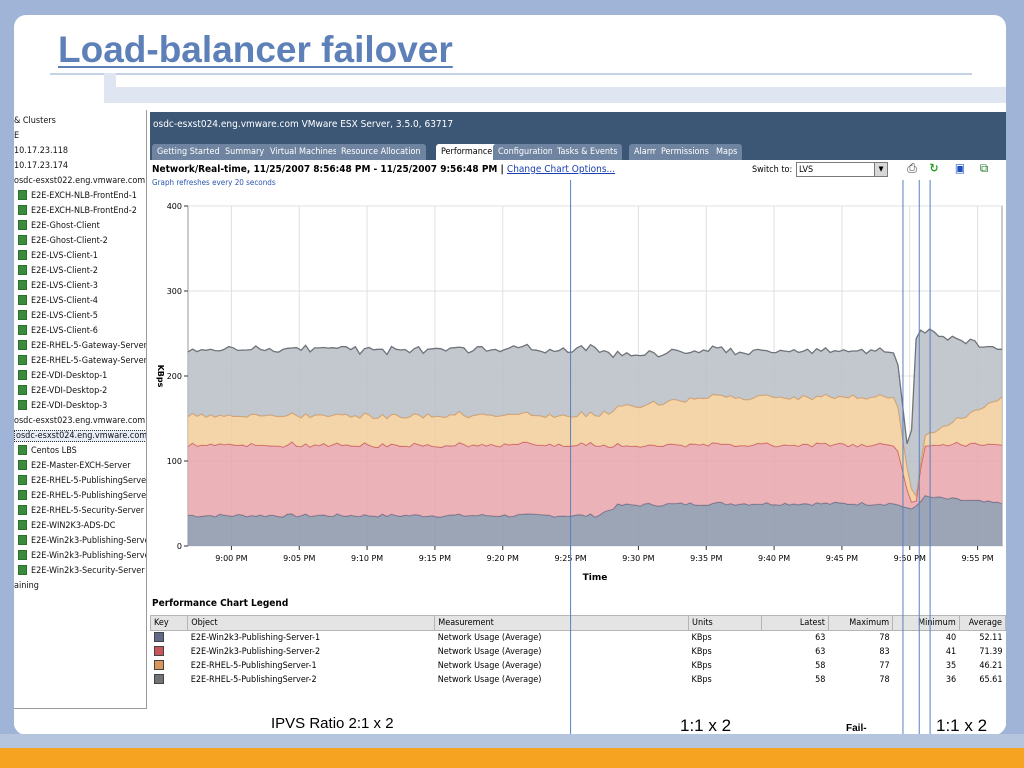 The width and height of the screenshot is (1024, 768). What do you see at coordinates (685, 152) in the screenshot?
I see `tab-permissions: Permissions` at bounding box center [685, 152].